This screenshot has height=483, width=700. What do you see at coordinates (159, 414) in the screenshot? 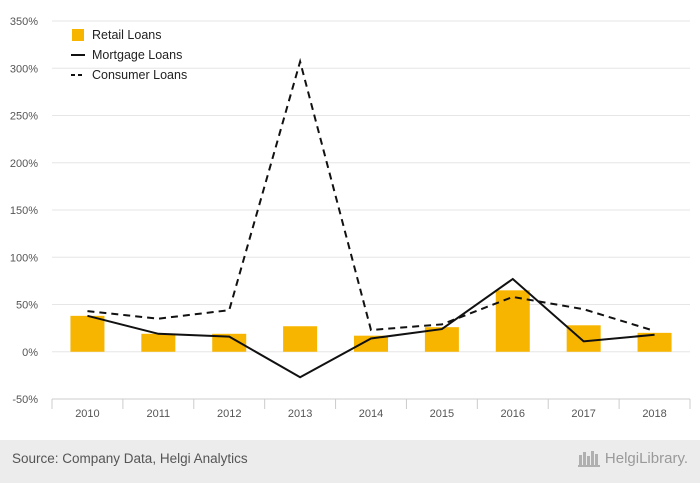
I see `x-tick-label: 2011` at bounding box center [159, 414].